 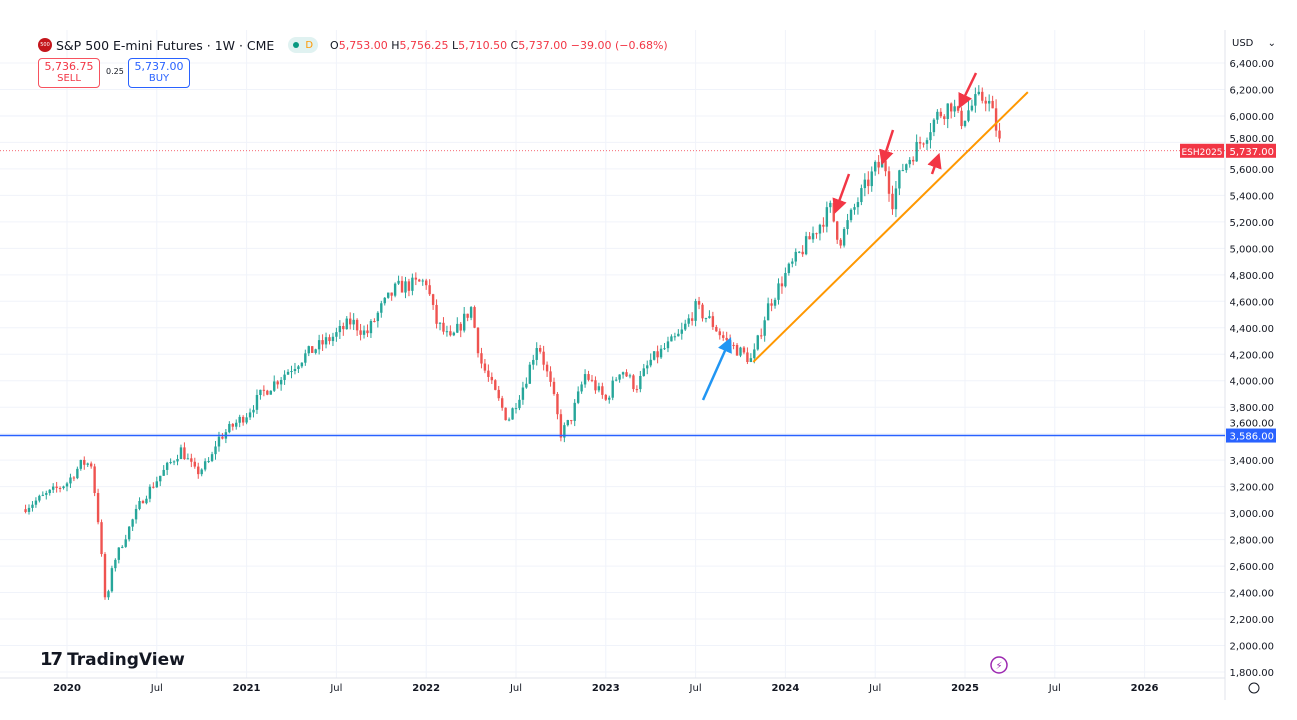 I want to click on currency-select: USD ⌄, so click(x=1254, y=44).